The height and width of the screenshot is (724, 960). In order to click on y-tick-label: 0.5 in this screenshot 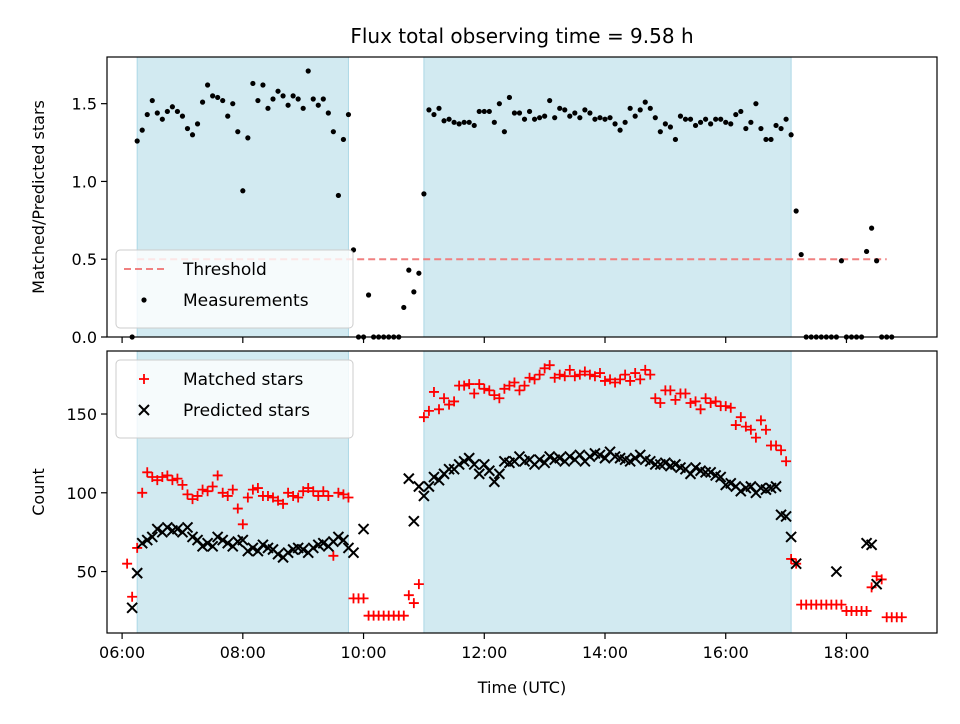, I will do `click(84, 259)`.